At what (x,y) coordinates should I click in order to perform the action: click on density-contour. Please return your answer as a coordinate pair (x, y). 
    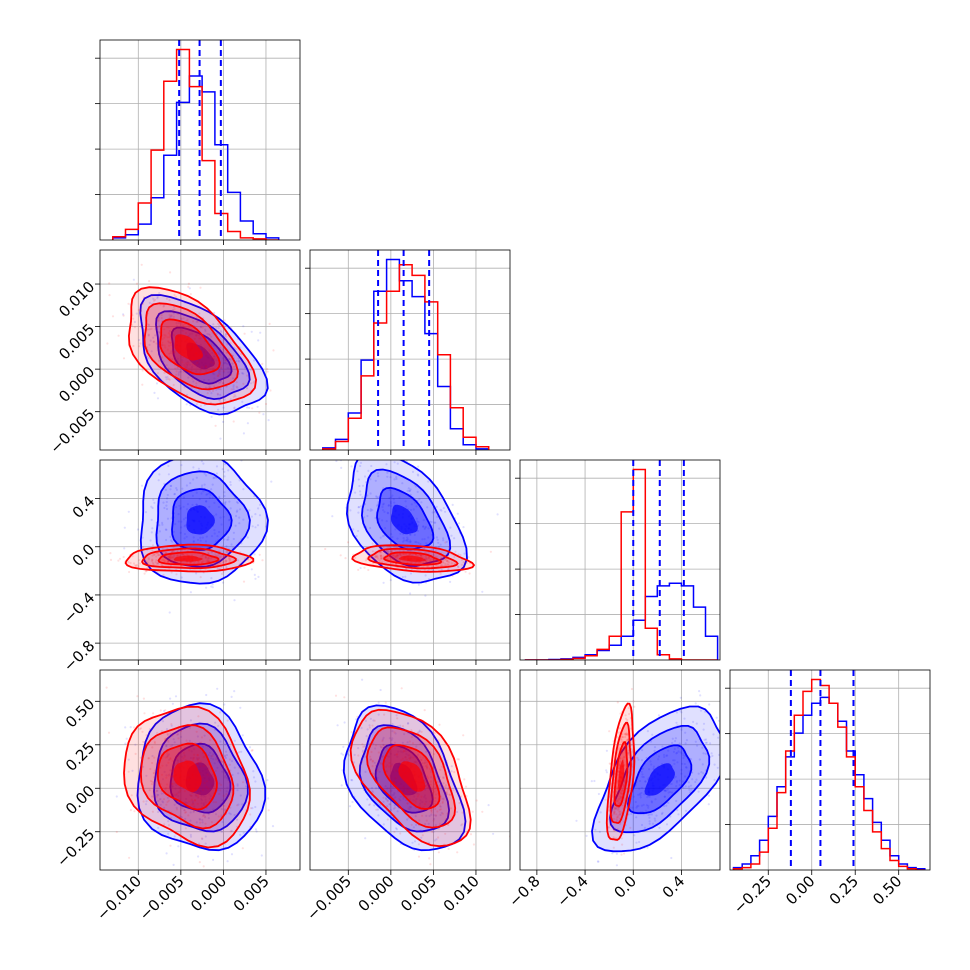
    Looking at the image, I should click on (188, 558).